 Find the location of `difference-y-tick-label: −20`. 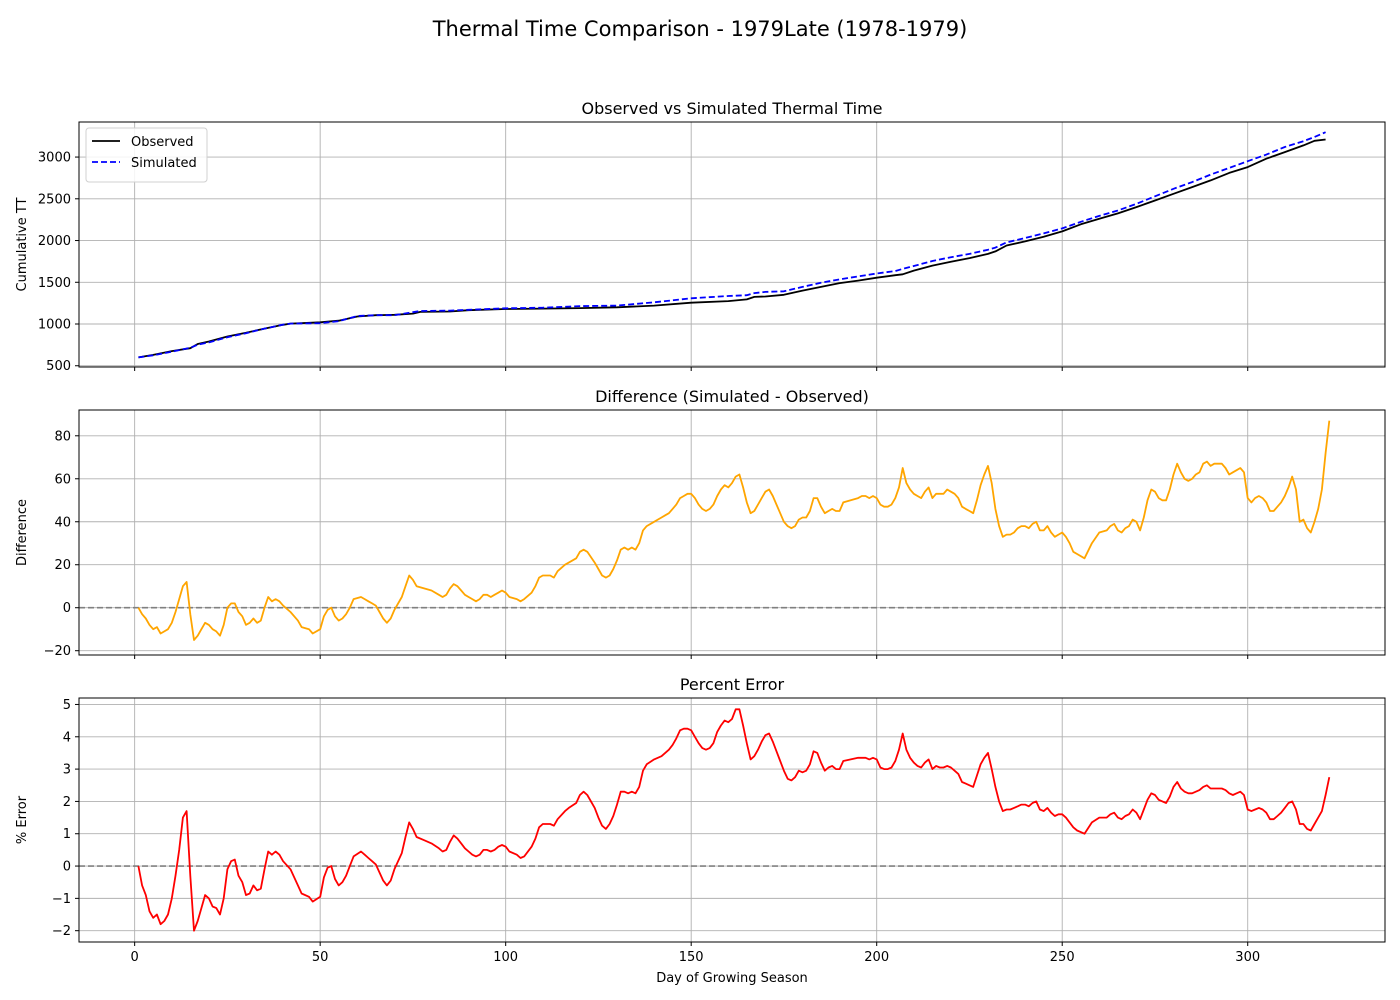

difference-y-tick-label: −20 is located at coordinates (57, 651).